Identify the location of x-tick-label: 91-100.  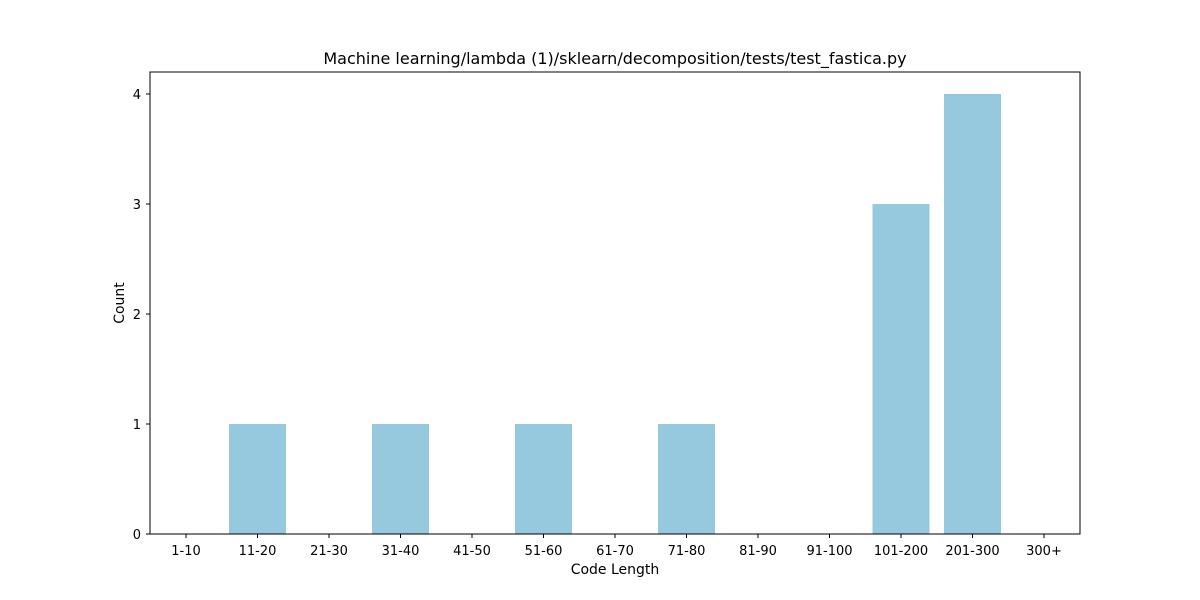
(829, 551).